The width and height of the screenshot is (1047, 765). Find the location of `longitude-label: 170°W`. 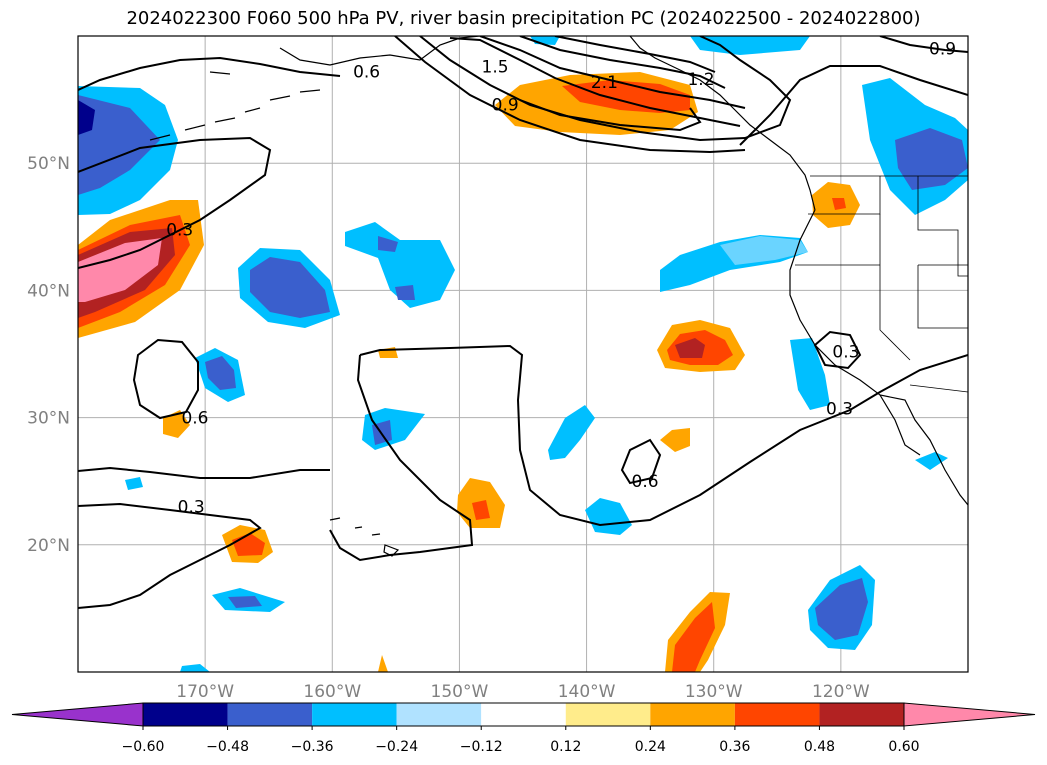

longitude-label: 170°W is located at coordinates (205, 692).